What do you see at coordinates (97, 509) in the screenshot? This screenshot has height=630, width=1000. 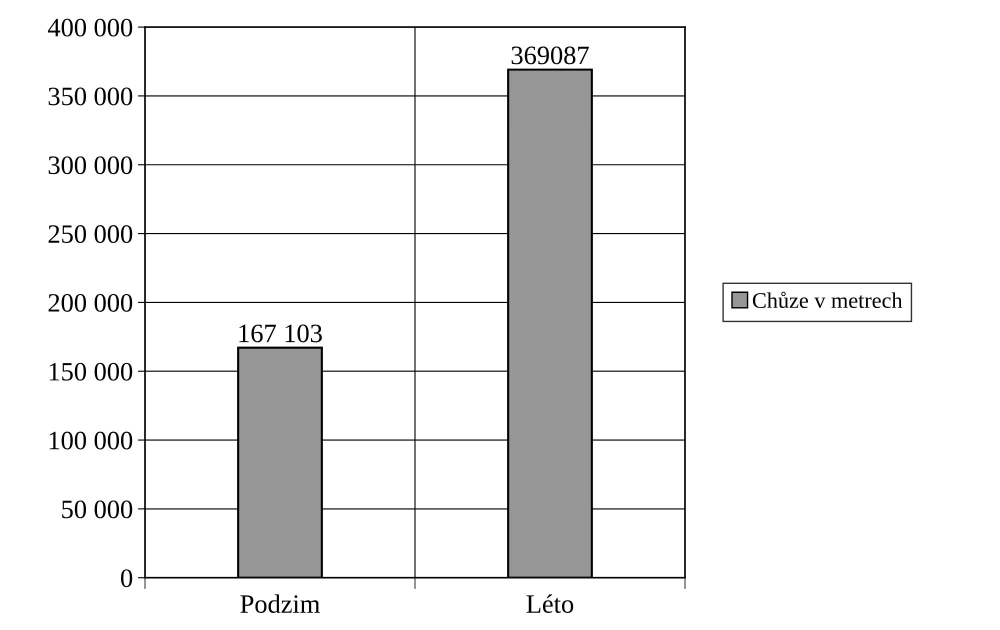 I see `y-tick-label: 50 000` at bounding box center [97, 509].